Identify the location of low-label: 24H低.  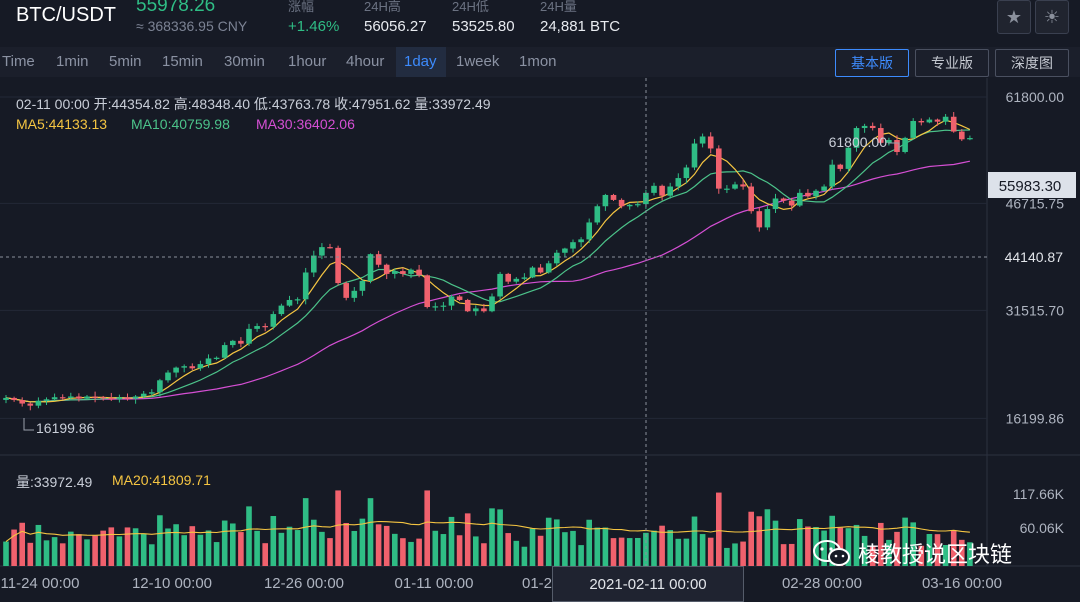
(470, 7).